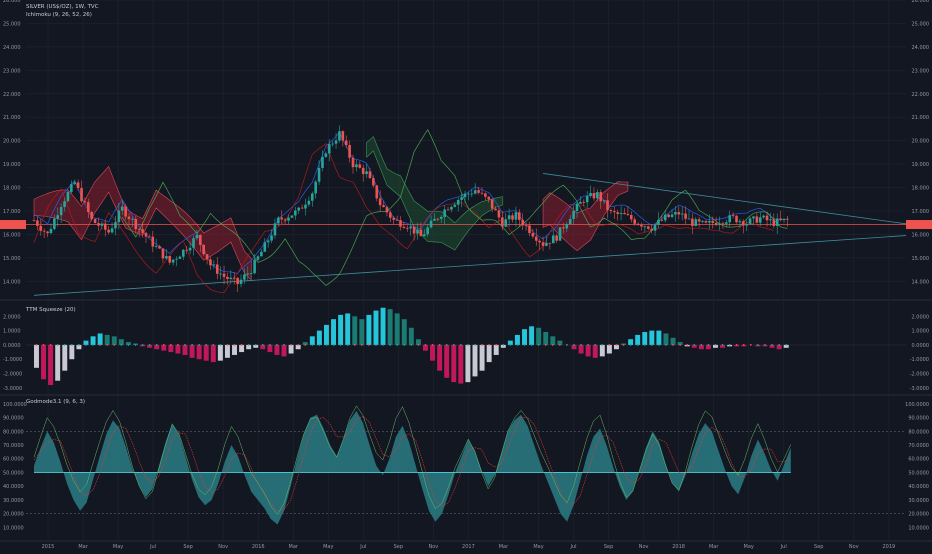 This screenshot has width=932, height=554. Describe the element at coordinates (62, 7) in the screenshot. I see `symbol-title: SILVER (US$/OZ), 1W, TVC` at that location.